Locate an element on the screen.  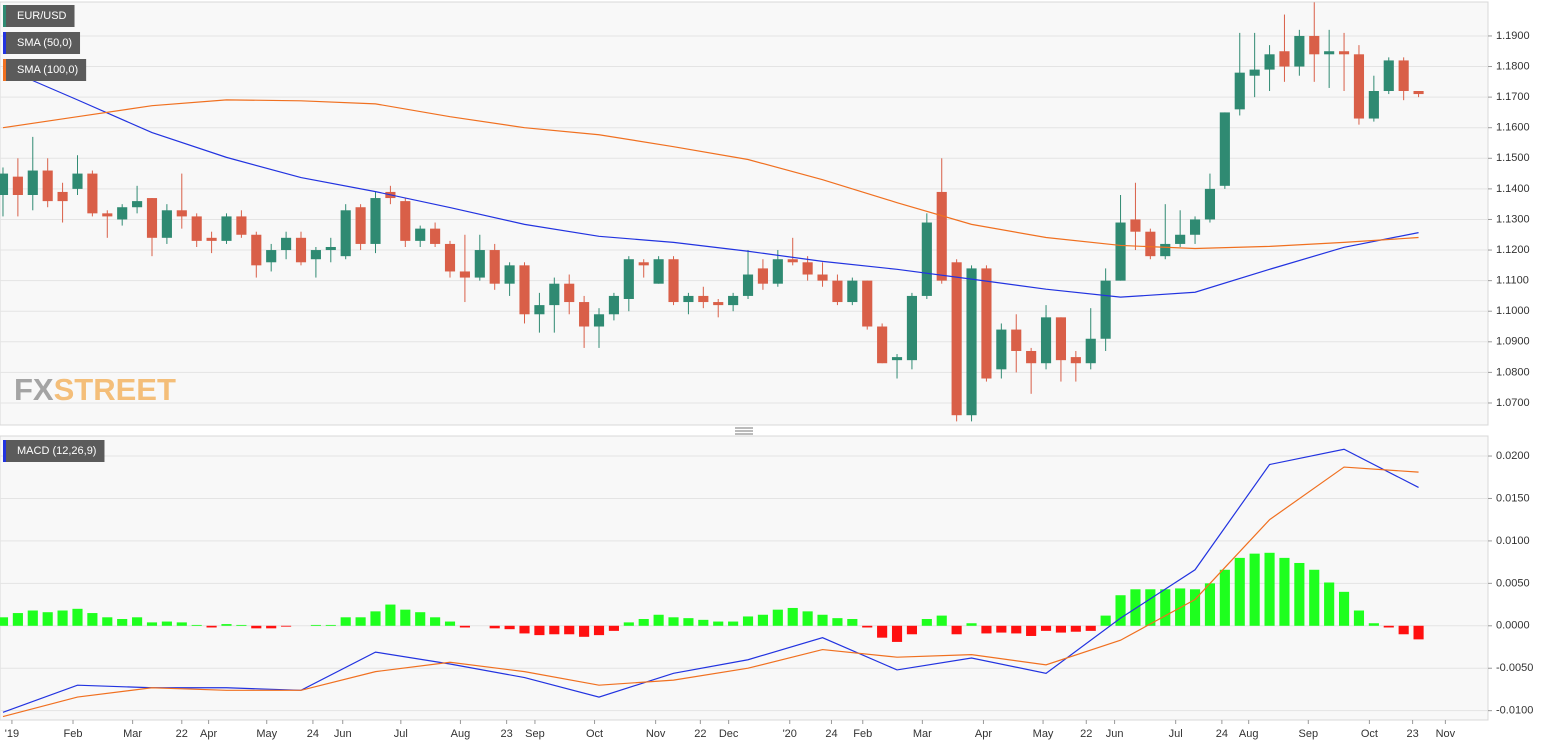
legend-swatch is located at coordinates (4, 43).